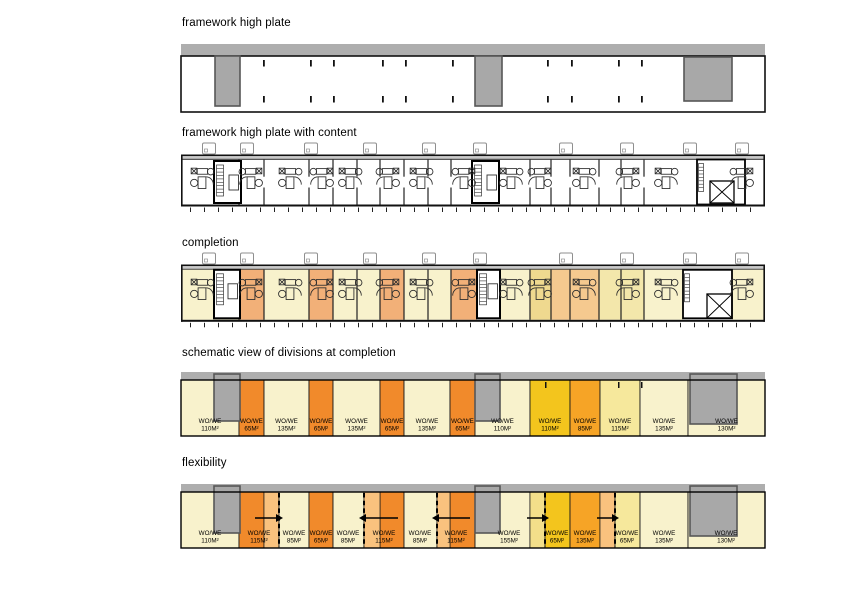  Describe the element at coordinates (287, 429) in the screenshot. I see `unit-area-label: 135M²` at that location.